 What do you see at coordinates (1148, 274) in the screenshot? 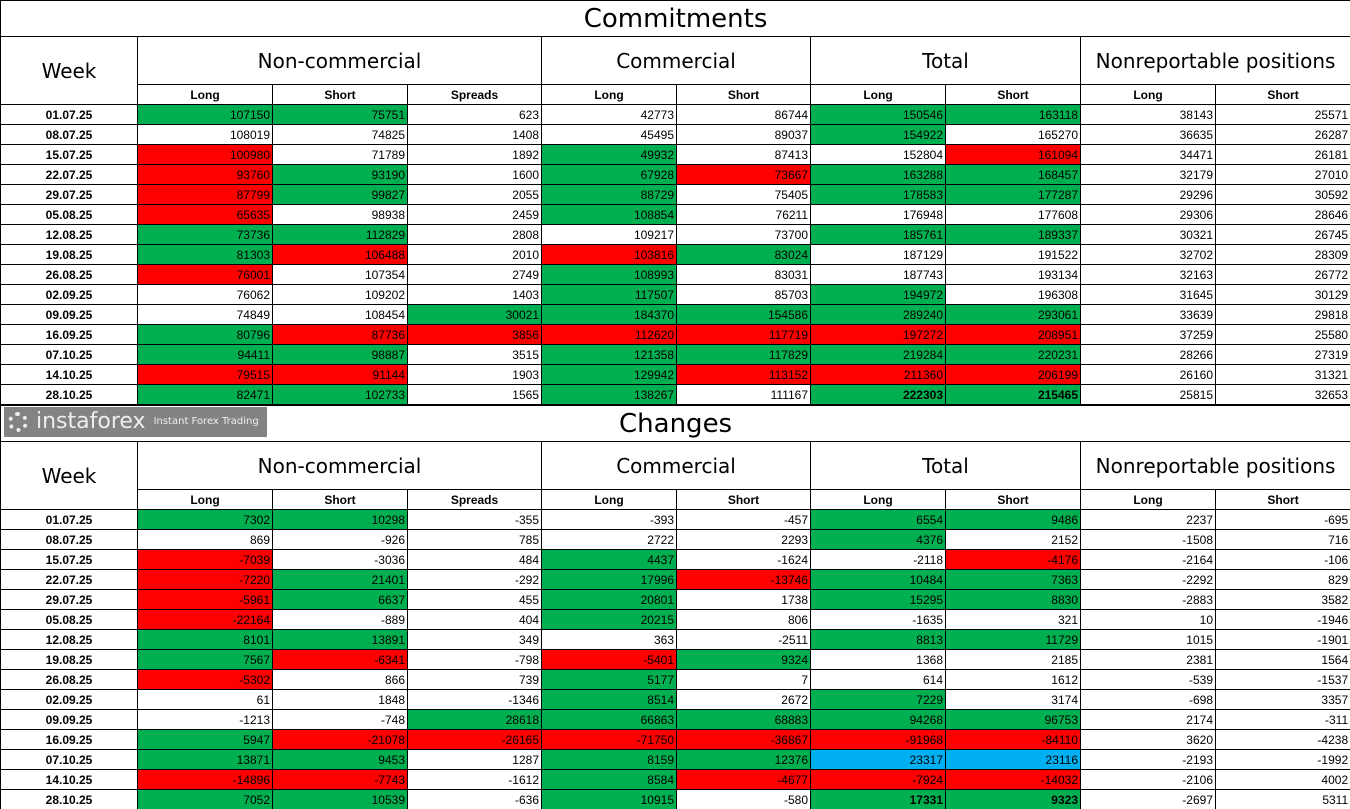
I see `value-cell: 32163` at bounding box center [1148, 274].